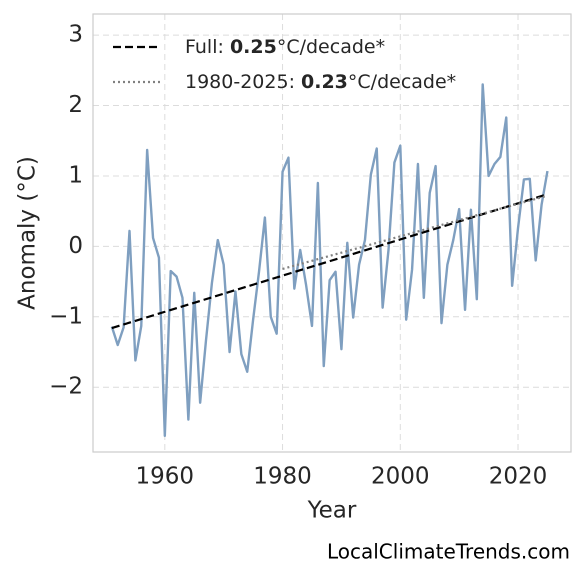  Describe the element at coordinates (75, 175) in the screenshot. I see `y-tick-label: 1` at that location.